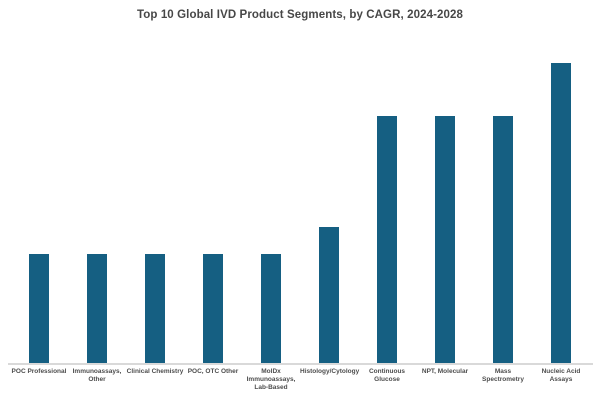 The width and height of the screenshot is (600, 400). I want to click on x-axis-label-3: Clinical Chemistry, so click(155, 371).